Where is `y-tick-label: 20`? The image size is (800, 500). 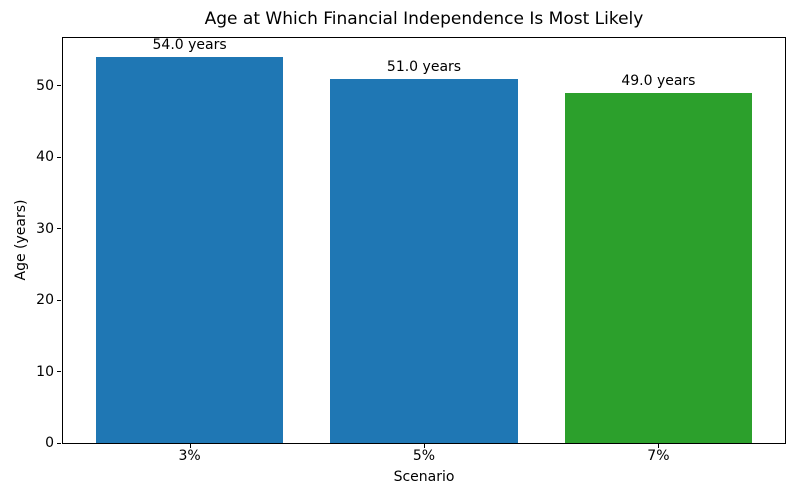 y-tick-label: 20 is located at coordinates (45, 300).